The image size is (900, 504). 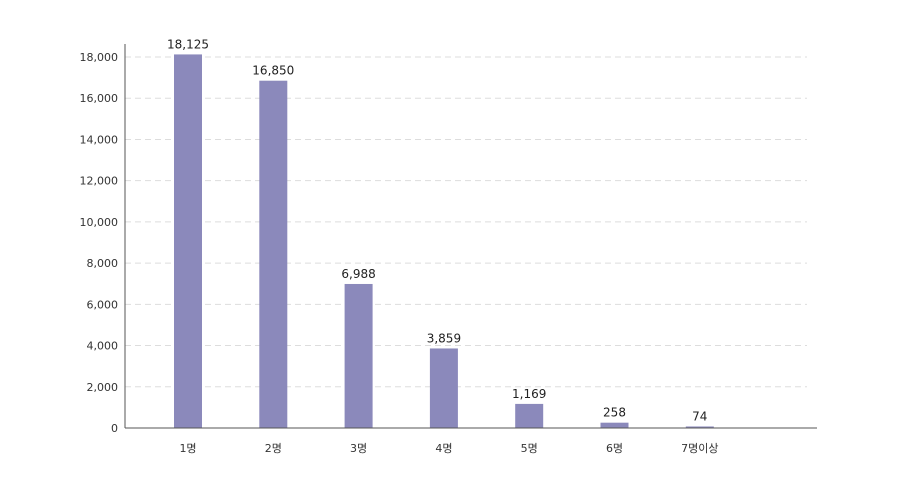 I want to click on bar-value-label: 258, so click(x=614, y=413).